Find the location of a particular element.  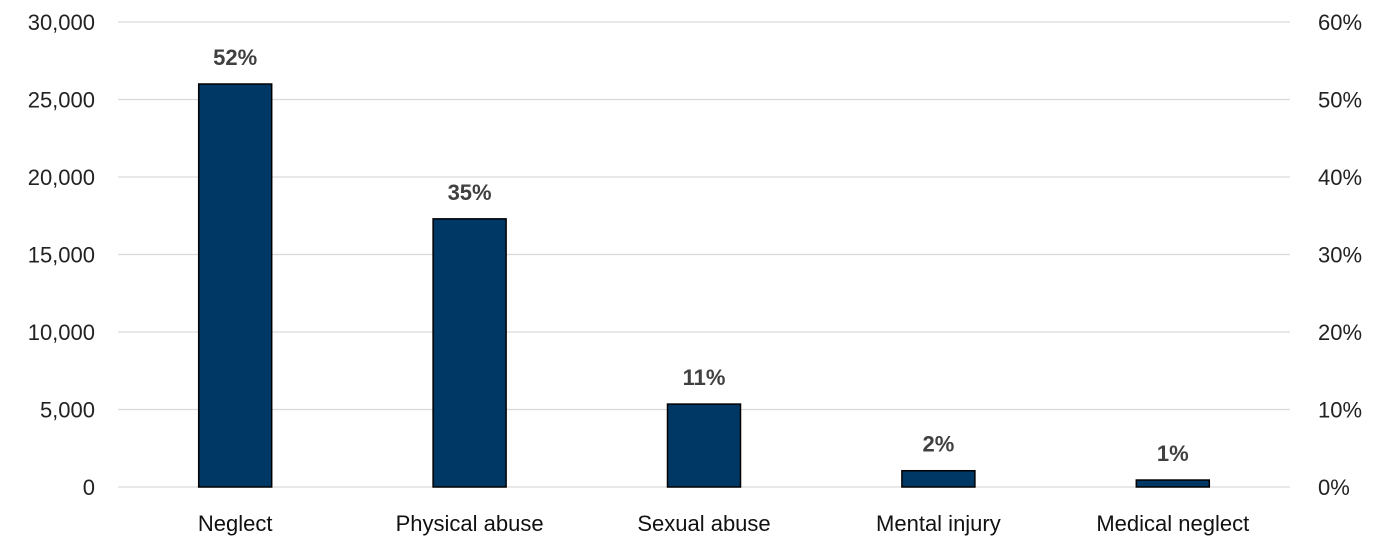

left-axis-tick-label: 0 is located at coordinates (89, 487).